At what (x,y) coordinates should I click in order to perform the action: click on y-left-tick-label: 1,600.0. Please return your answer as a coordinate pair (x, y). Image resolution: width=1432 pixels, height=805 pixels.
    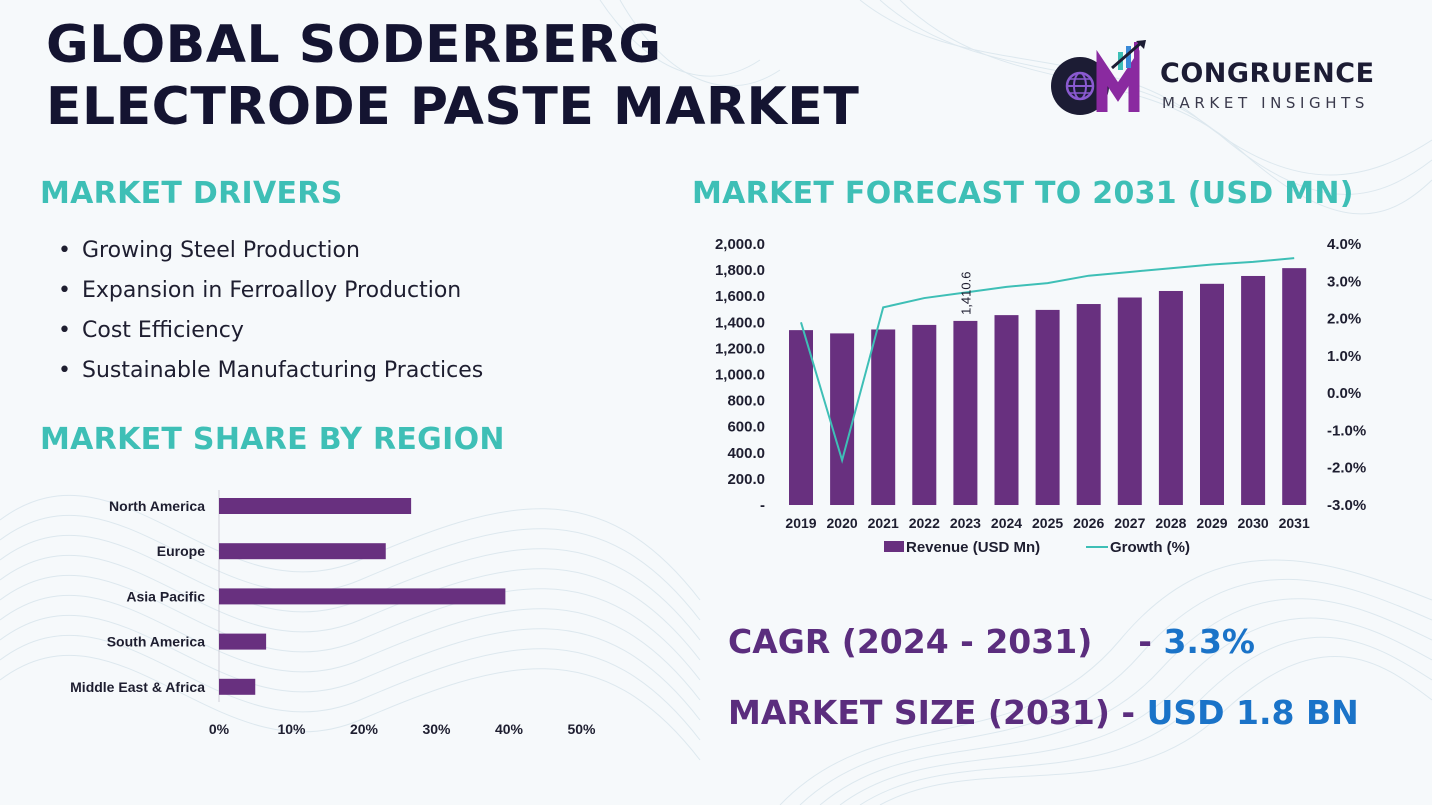
    Looking at the image, I should click on (740, 296).